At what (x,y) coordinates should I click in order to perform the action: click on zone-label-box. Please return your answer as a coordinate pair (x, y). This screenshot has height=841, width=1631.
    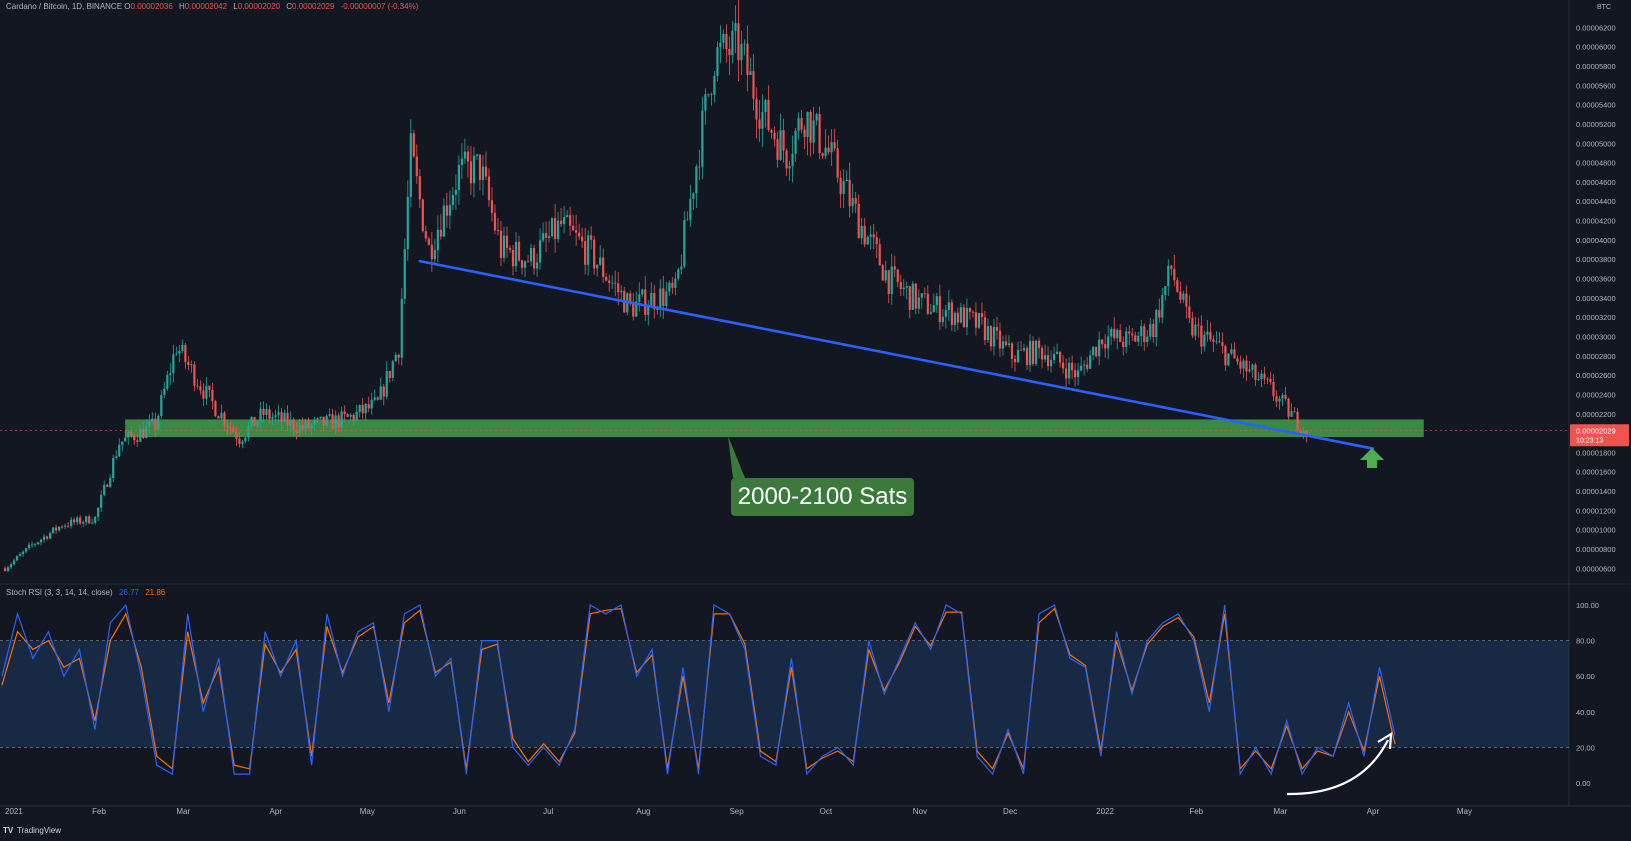
    Looking at the image, I should click on (822, 497).